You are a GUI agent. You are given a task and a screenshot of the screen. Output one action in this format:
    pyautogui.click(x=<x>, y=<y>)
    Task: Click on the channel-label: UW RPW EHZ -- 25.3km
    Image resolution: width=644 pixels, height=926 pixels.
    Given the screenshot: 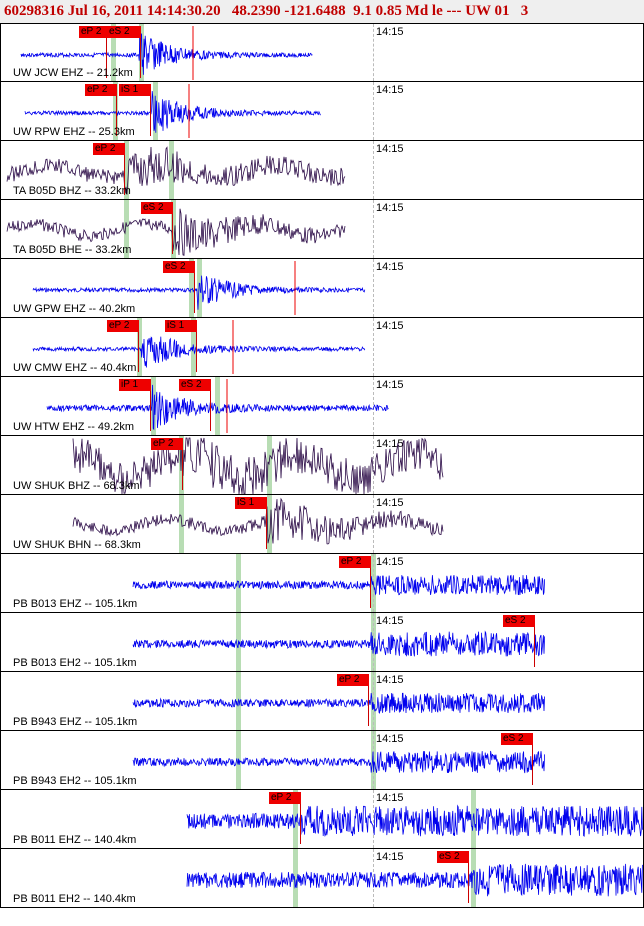 What is the action you would take?
    pyautogui.click(x=74, y=132)
    